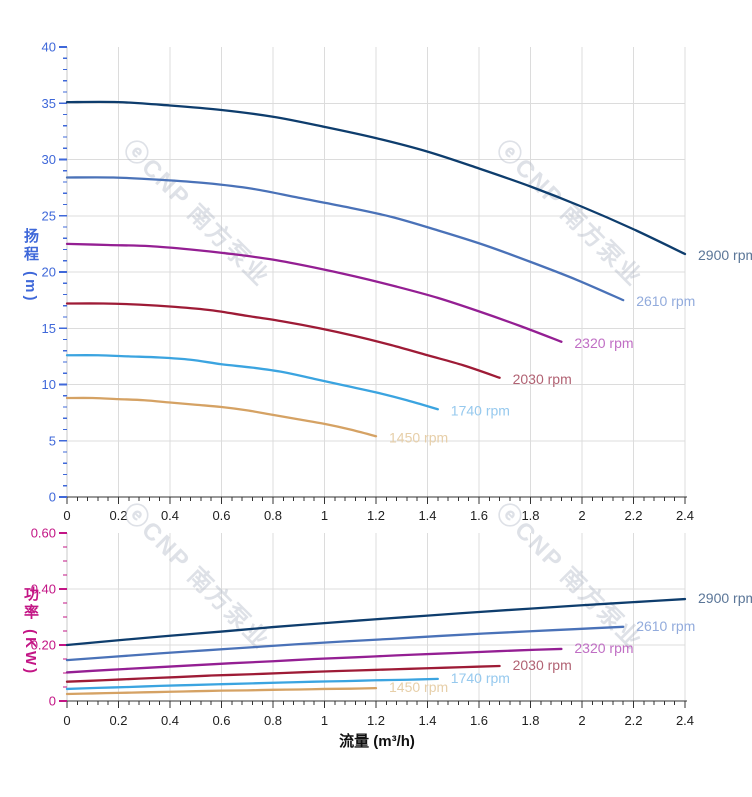  I want to click on head-curve-2030rpm, so click(283, 340).